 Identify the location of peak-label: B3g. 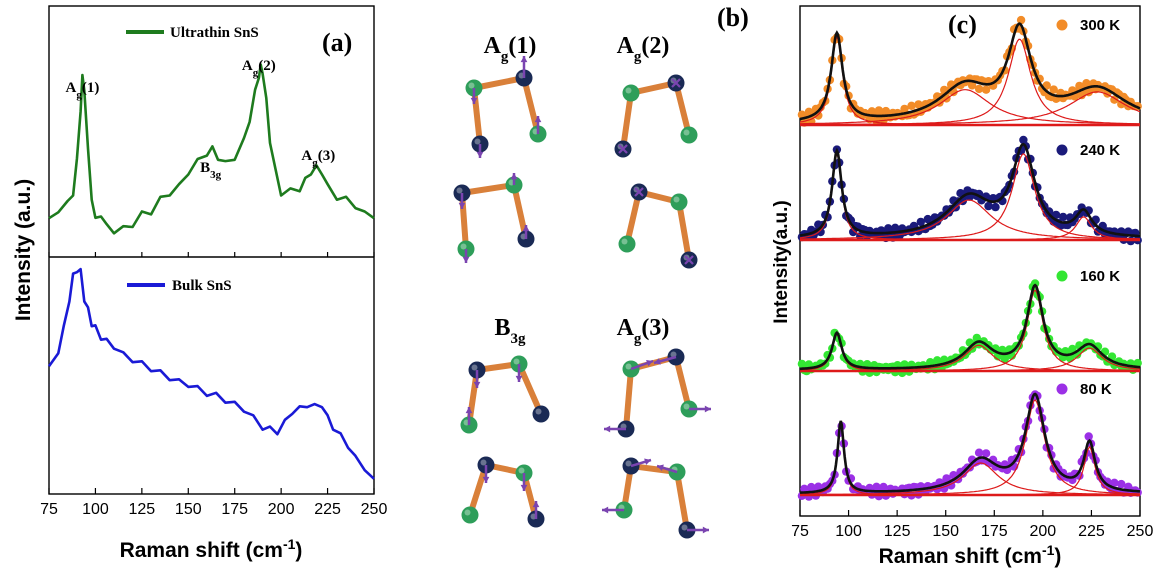
(211, 170).